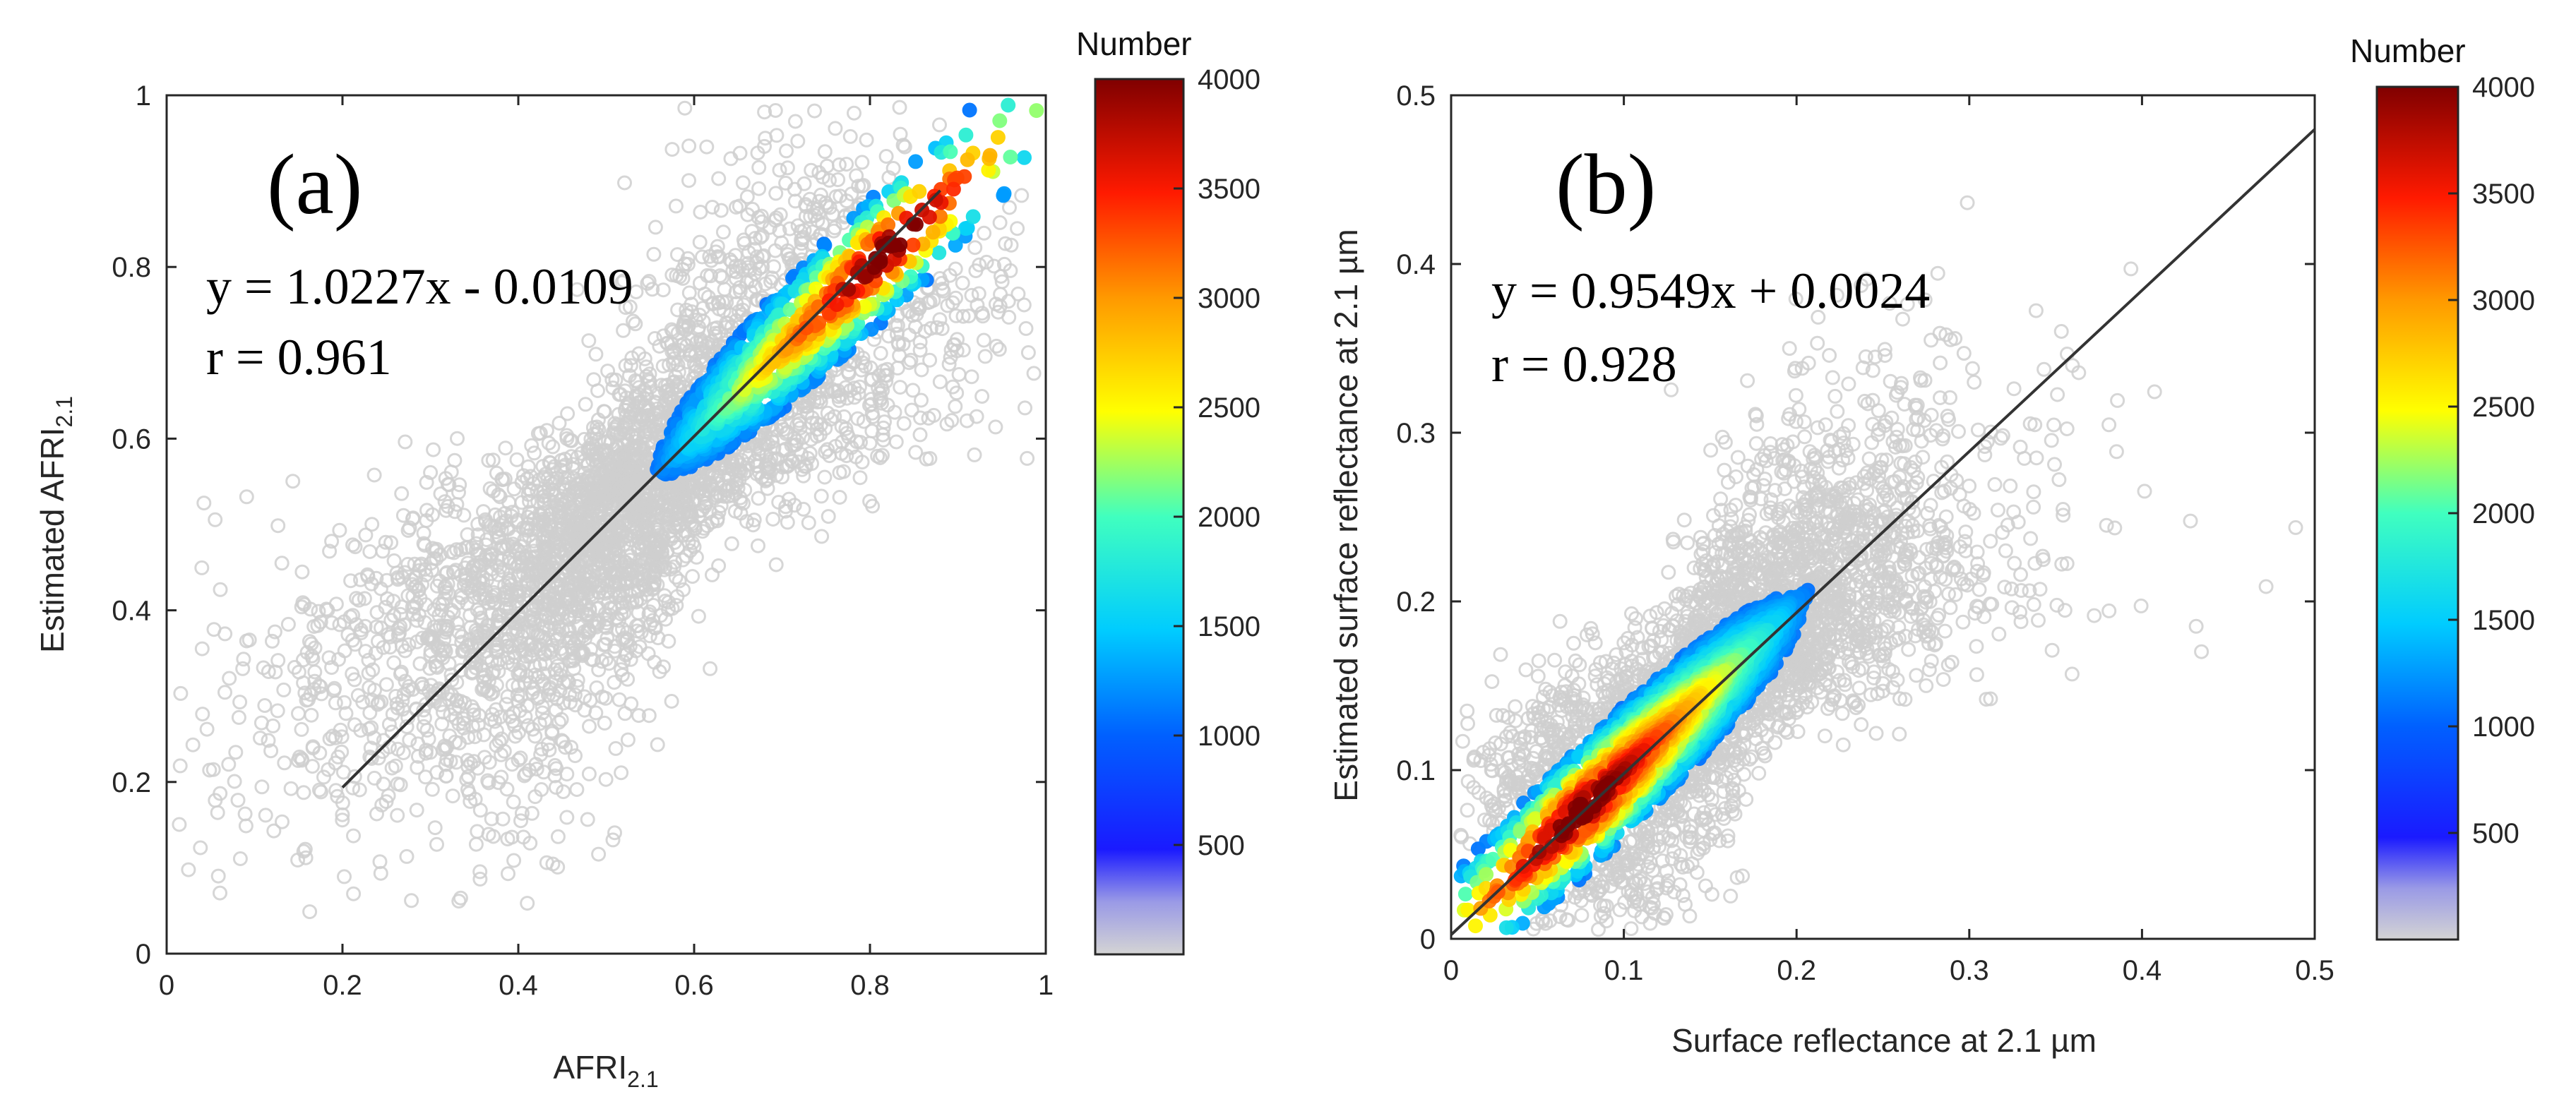 The width and height of the screenshot is (2576, 1104). Describe the element at coordinates (1046, 986) in the screenshot. I see `x-tick-label: 1` at that location.